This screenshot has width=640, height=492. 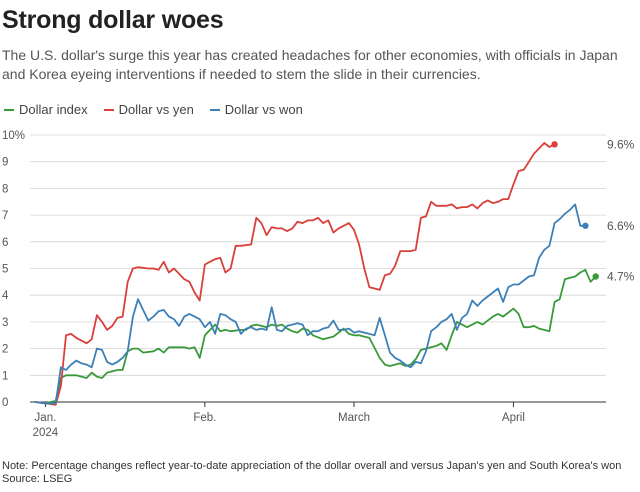 I want to click on chart-source: Source: LSEG, so click(x=37, y=479).